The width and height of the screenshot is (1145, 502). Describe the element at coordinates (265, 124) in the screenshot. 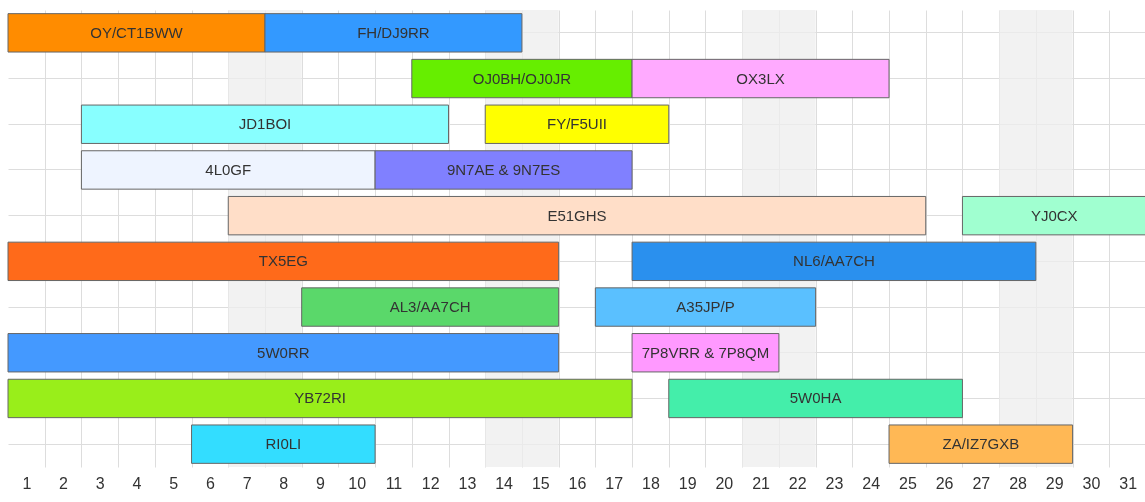

I see `series-label: JD1BOI` at that location.